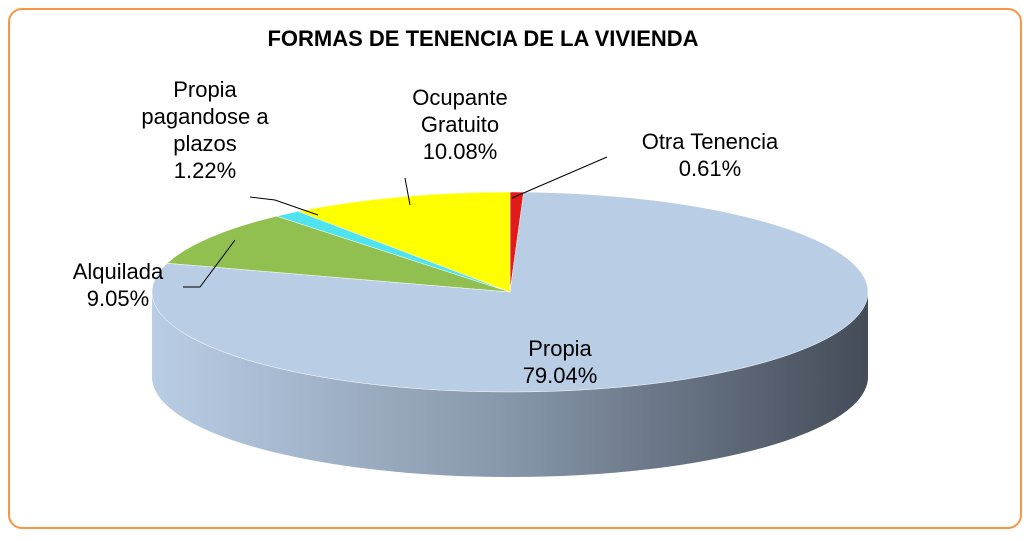 This screenshot has width=1034, height=541. Describe the element at coordinates (483, 38) in the screenshot. I see `chart-title: FORMAS DE TENENCIA DE LA VIVIENDA` at that location.